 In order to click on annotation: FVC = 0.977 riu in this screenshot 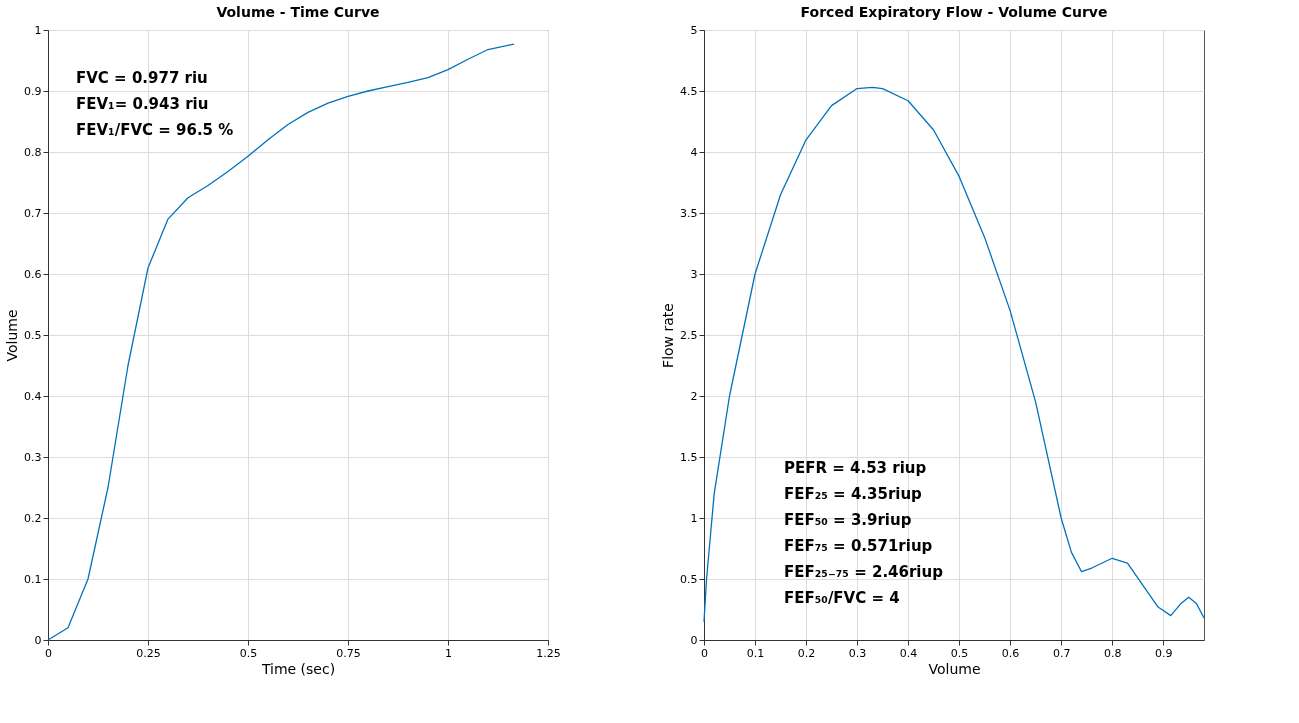, I will do `click(142, 78)`.